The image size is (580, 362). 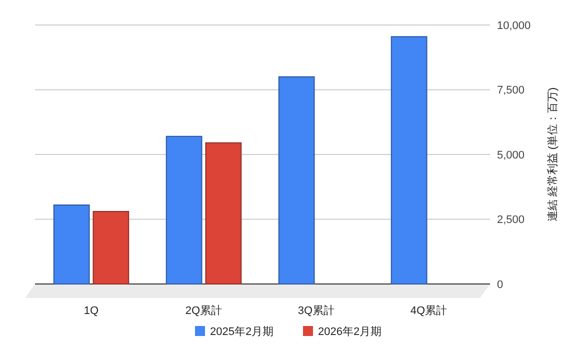 What do you see at coordinates (429, 310) in the screenshot?
I see `x-tick-label: 4Q累計` at bounding box center [429, 310].